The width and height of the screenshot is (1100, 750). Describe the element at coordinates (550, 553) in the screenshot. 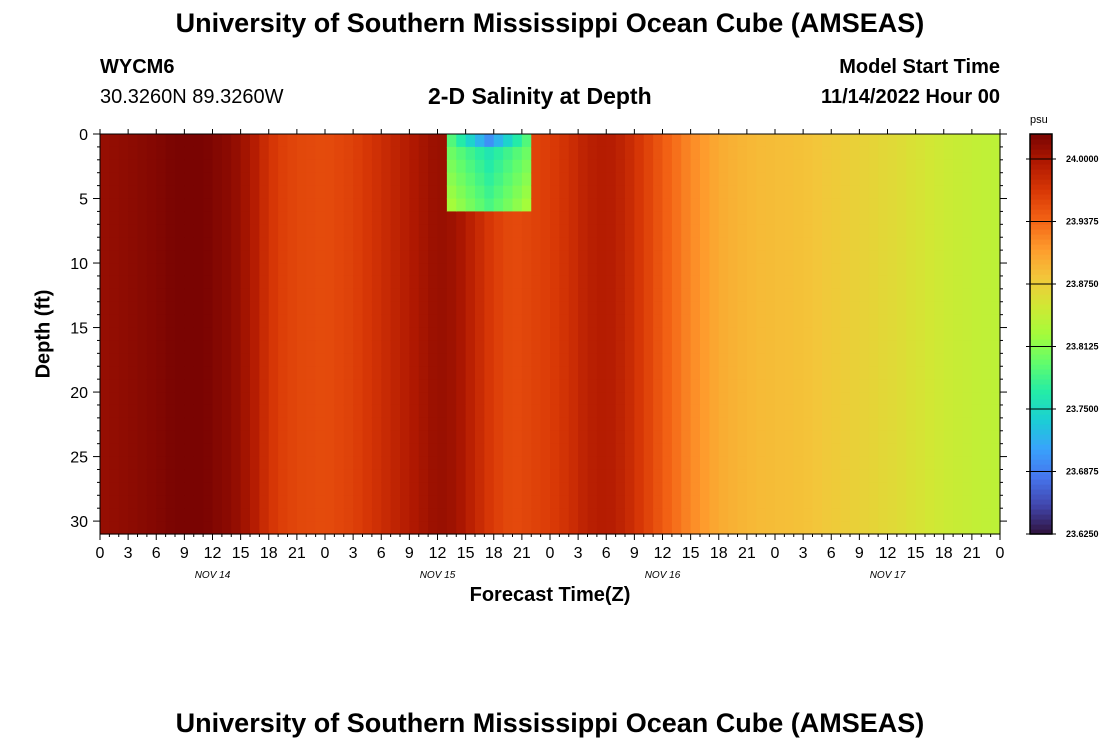

I see `x-tick-label: 0` at that location.